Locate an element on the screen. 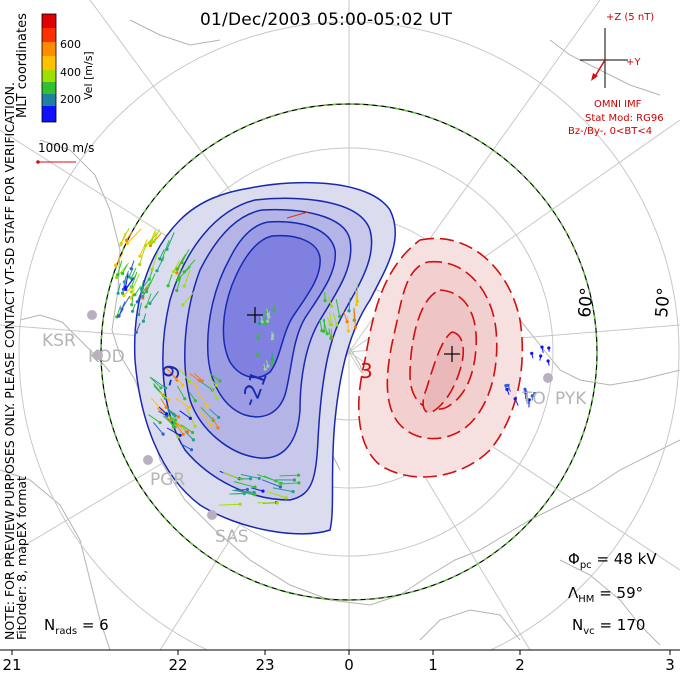 The height and width of the screenshot is (674, 680). station-label-to: TO is located at coordinates (533, 399).